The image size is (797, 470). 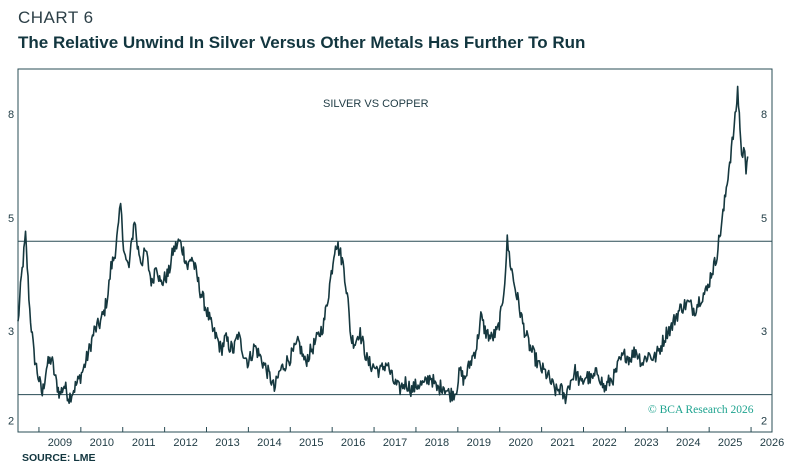 What do you see at coordinates (764, 422) in the screenshot?
I see `y-tick-right-2: 2` at bounding box center [764, 422].